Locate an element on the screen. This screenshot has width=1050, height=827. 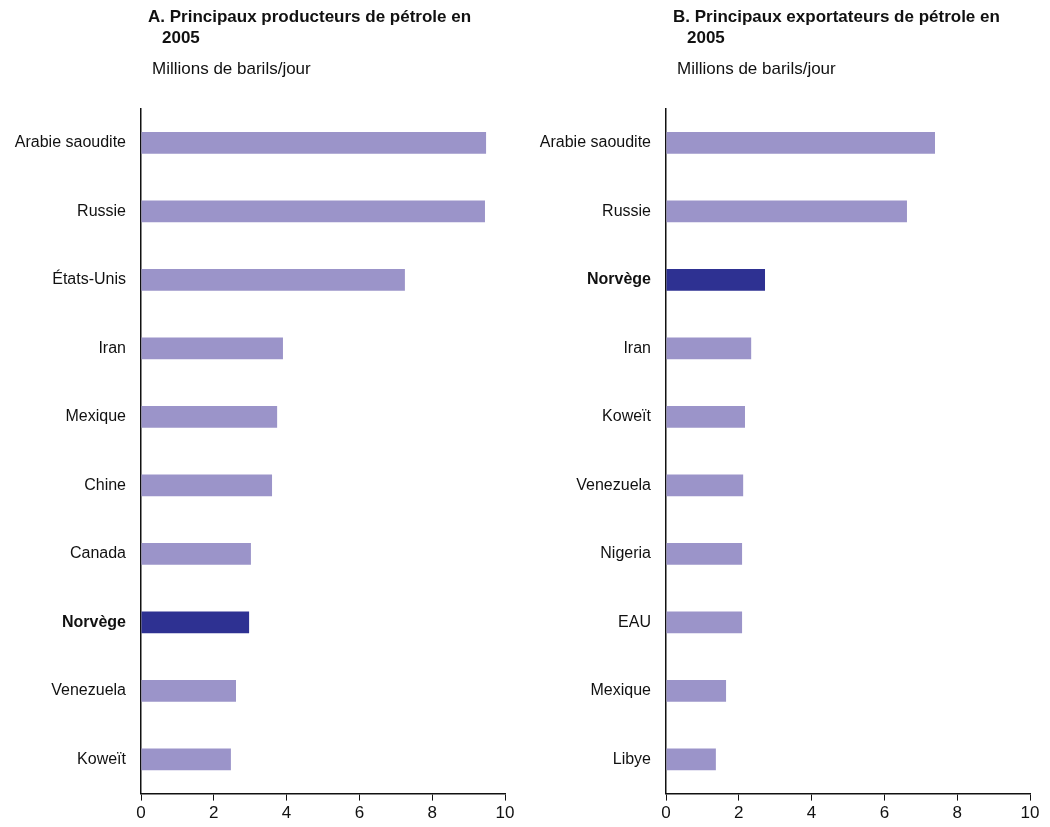
y-tick-label: Chine is located at coordinates (105, 484).